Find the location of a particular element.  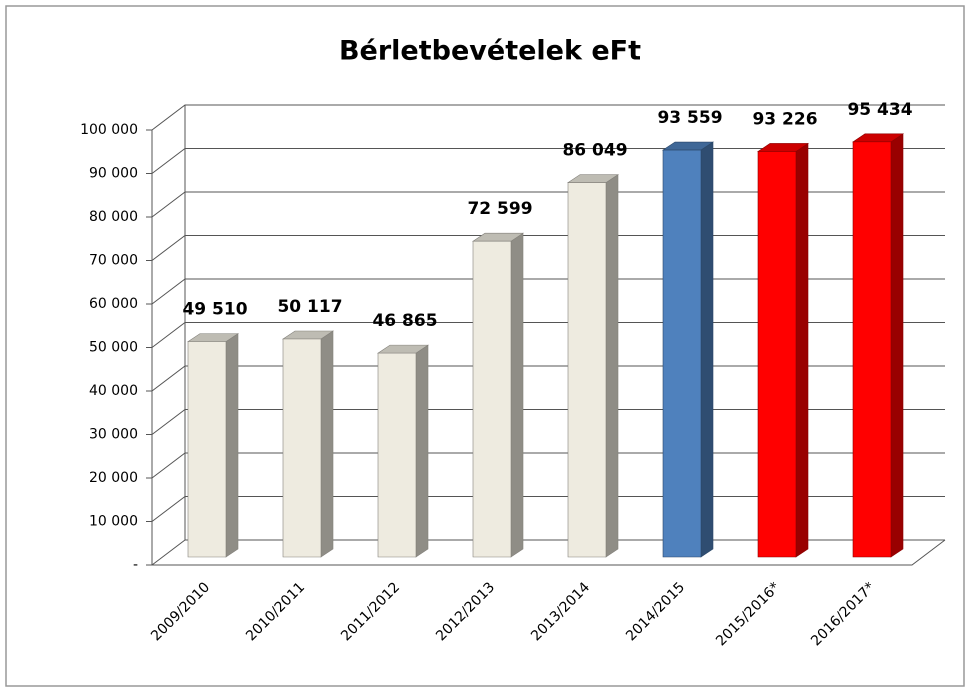

y-tick-label: 40 000 is located at coordinates (113, 391).